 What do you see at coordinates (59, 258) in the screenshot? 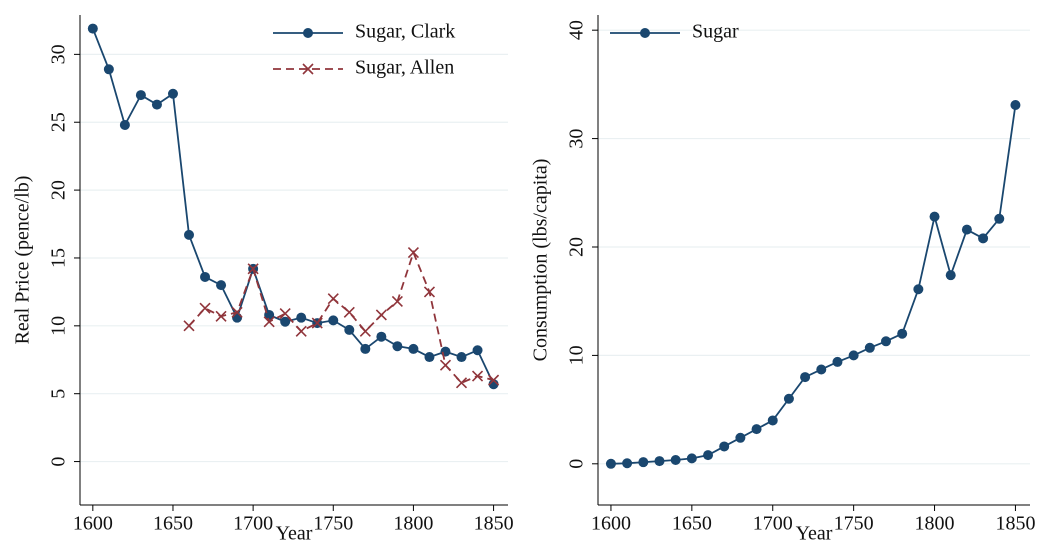
I see `y-tick-label: 15` at bounding box center [59, 258].